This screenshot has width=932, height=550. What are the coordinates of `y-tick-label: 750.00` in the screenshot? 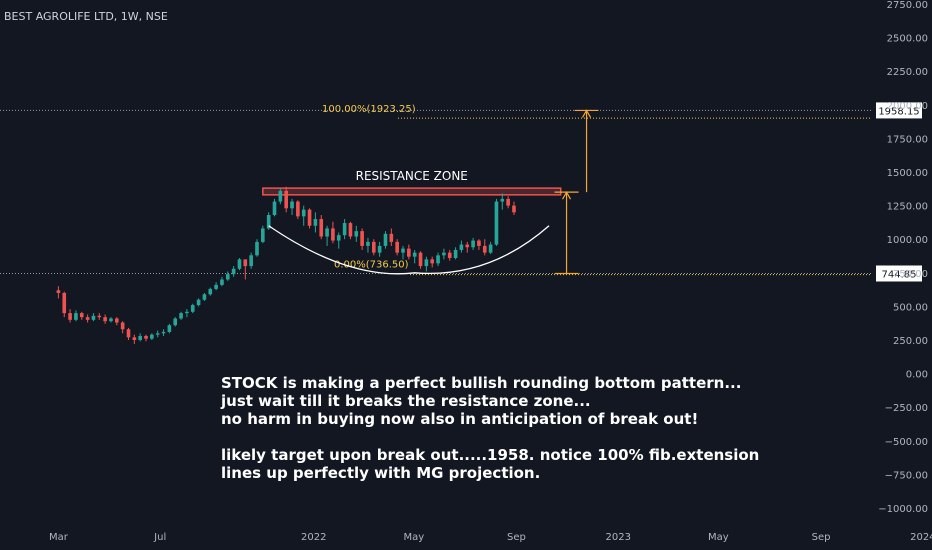 It's located at (910, 274).